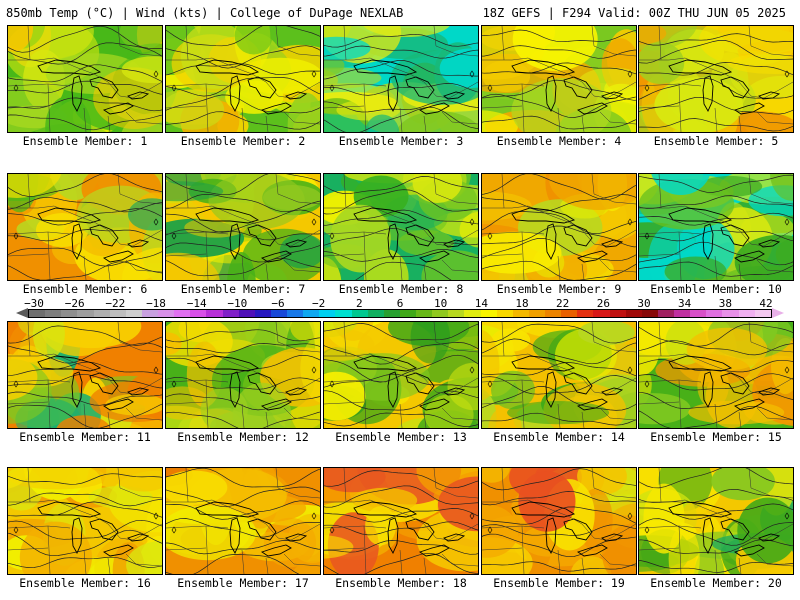  Describe the element at coordinates (559, 437) in the screenshot. I see `ensemble-member-label: Ensemble Member: 14` at that location.